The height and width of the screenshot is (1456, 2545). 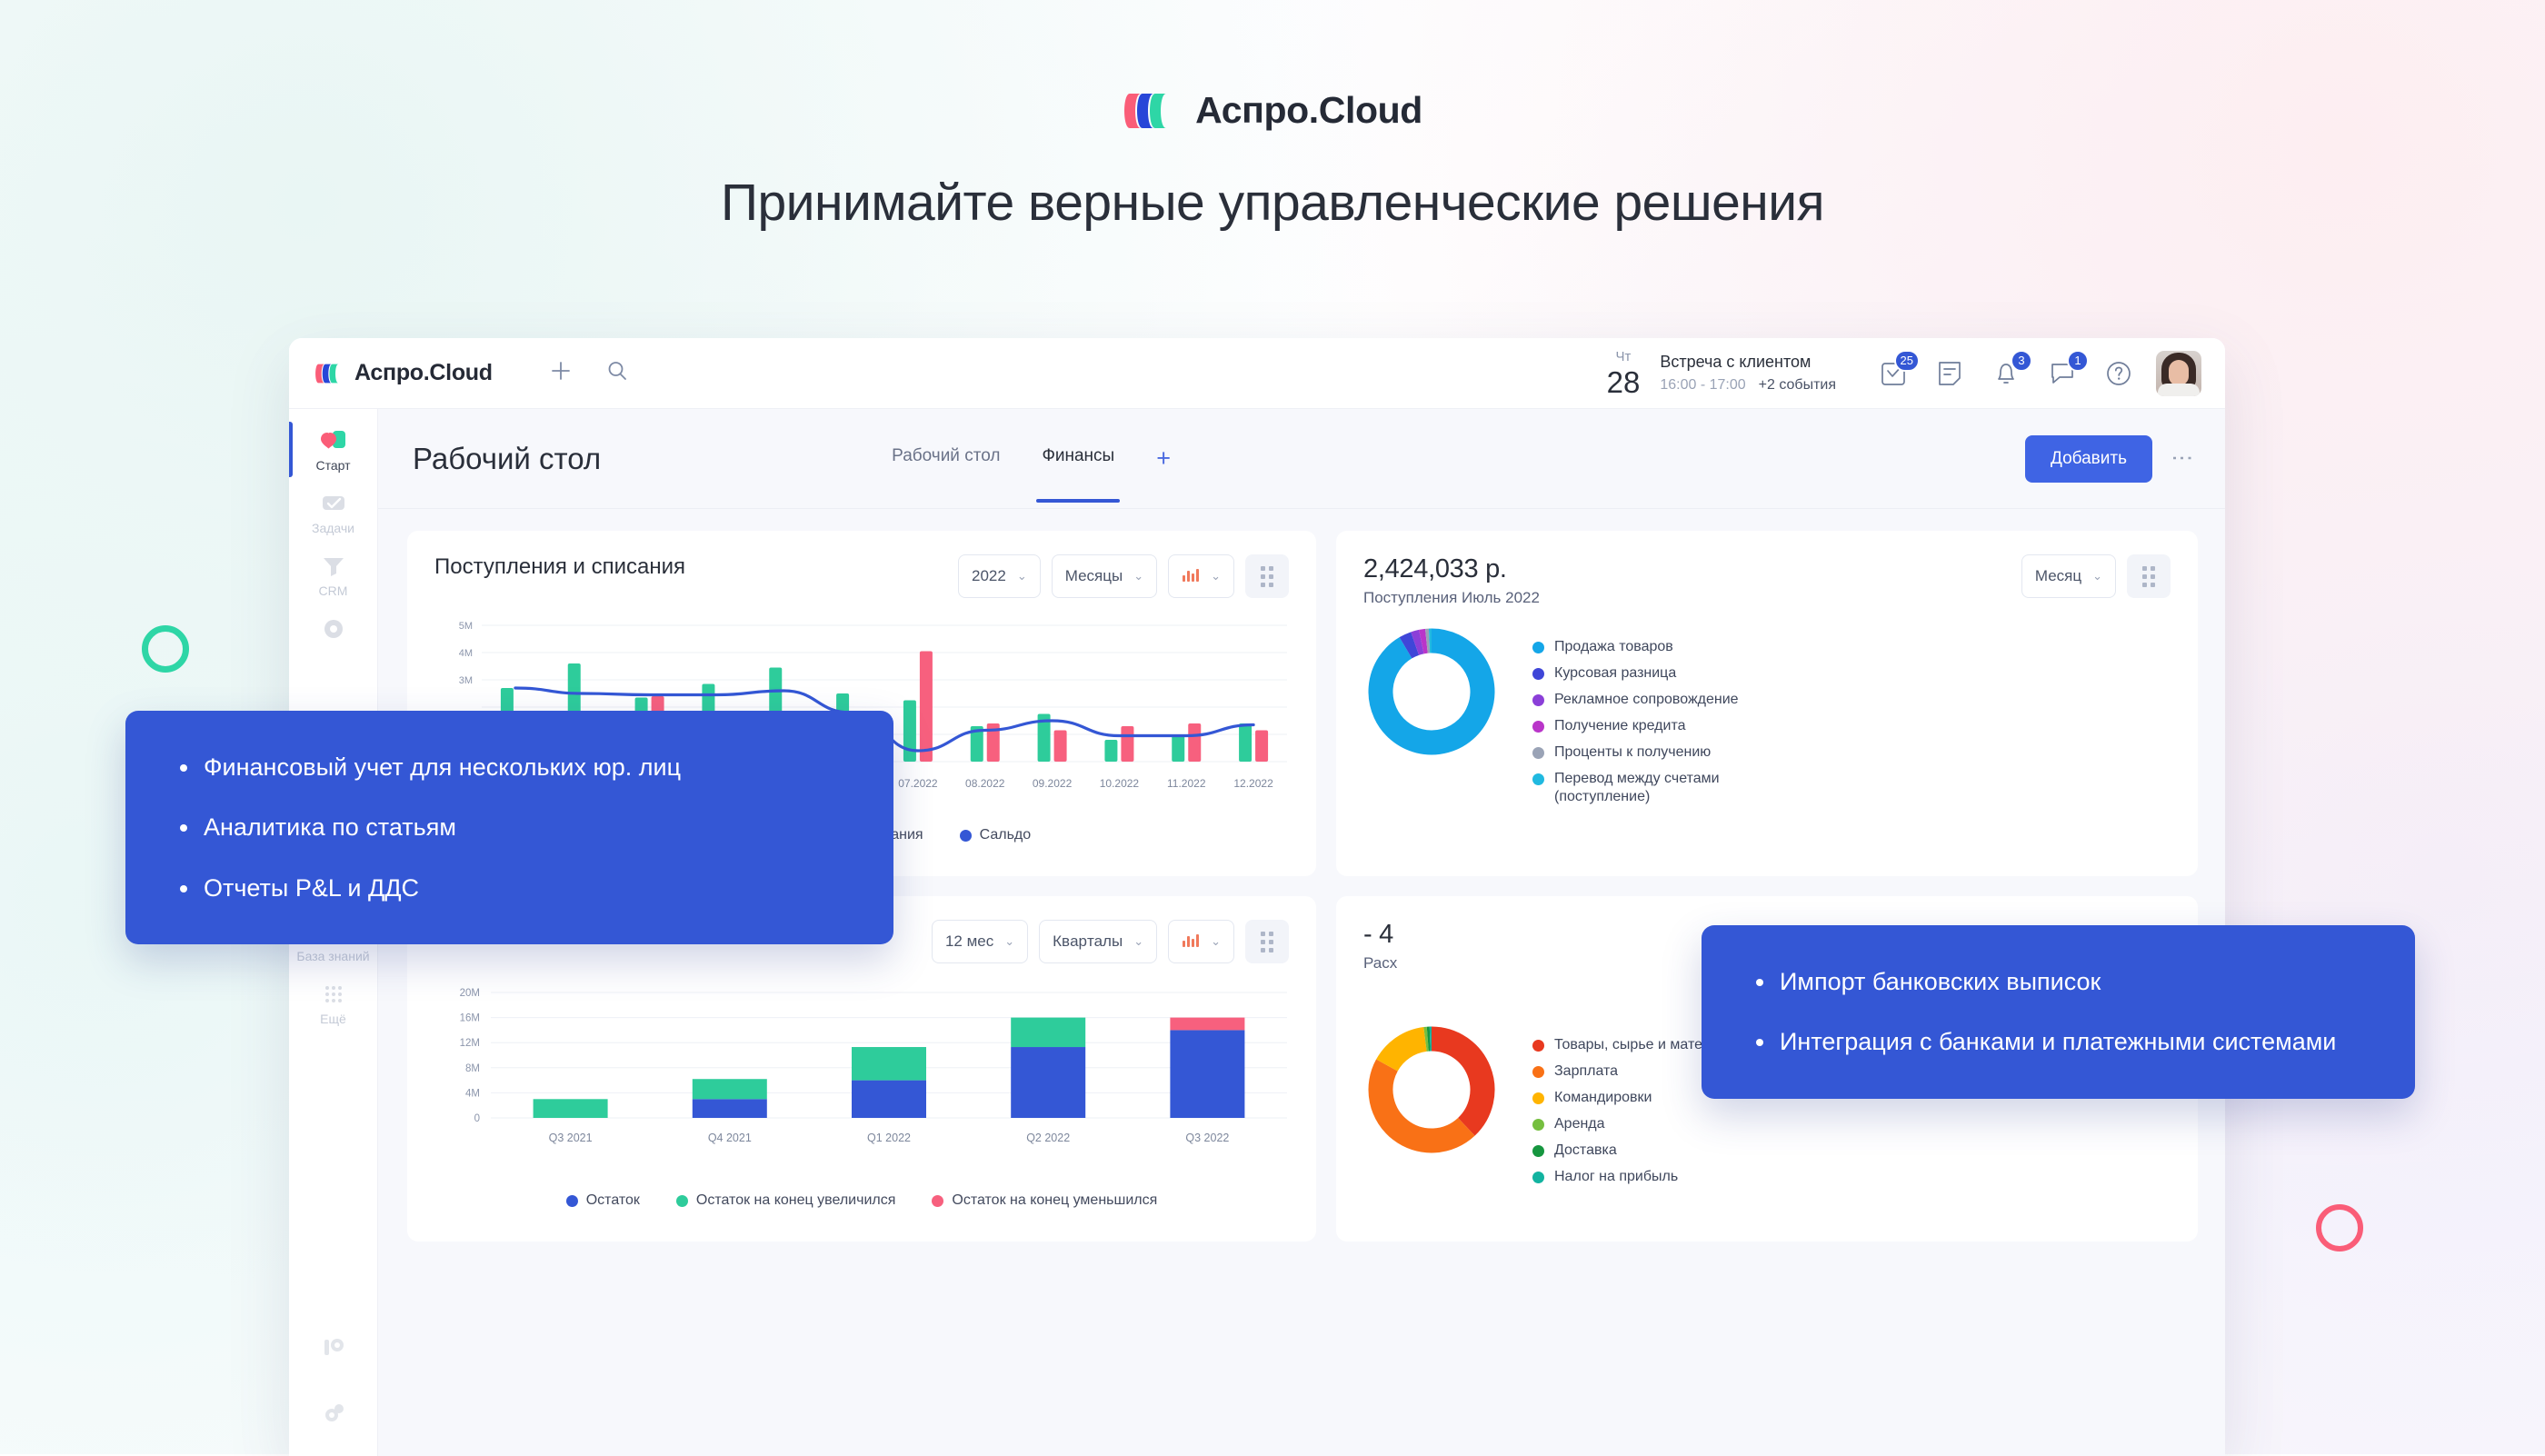 What do you see at coordinates (2058, 981) in the screenshot?
I see `callout-item: Импорт банковских выписок` at bounding box center [2058, 981].